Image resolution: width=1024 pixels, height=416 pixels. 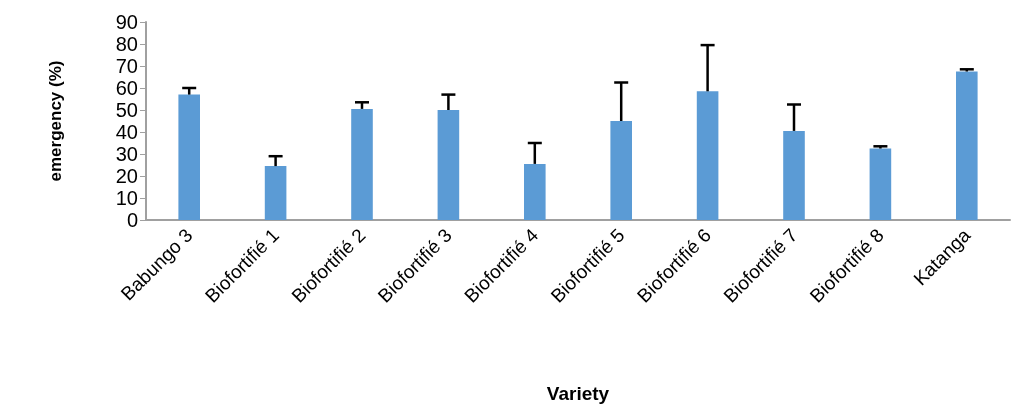 I want to click on y-tick-label: 40, so click(x=126, y=132).